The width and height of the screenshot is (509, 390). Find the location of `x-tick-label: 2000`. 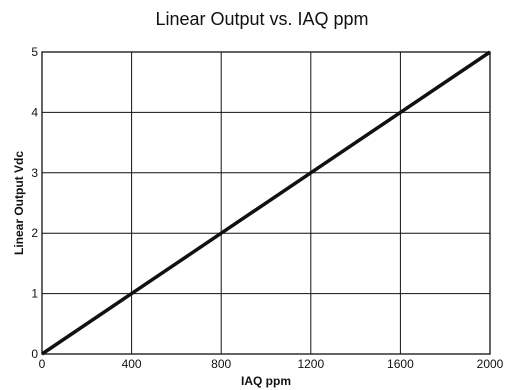

x-tick-label: 2000 is located at coordinates (490, 364).